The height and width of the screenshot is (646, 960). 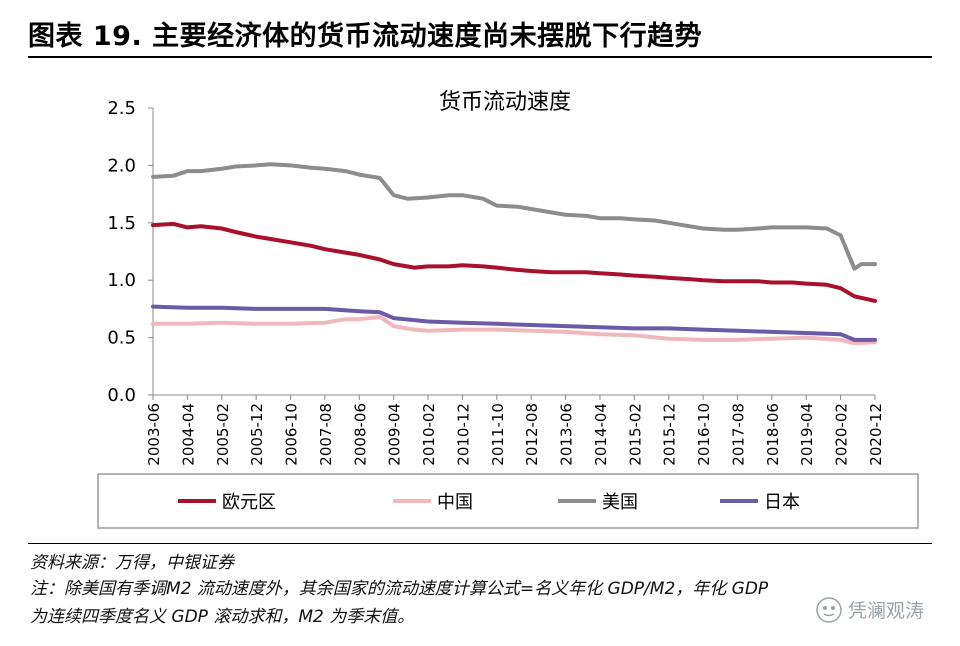 What do you see at coordinates (154, 434) in the screenshot?
I see `x-tick-label: 2003-06` at bounding box center [154, 434].